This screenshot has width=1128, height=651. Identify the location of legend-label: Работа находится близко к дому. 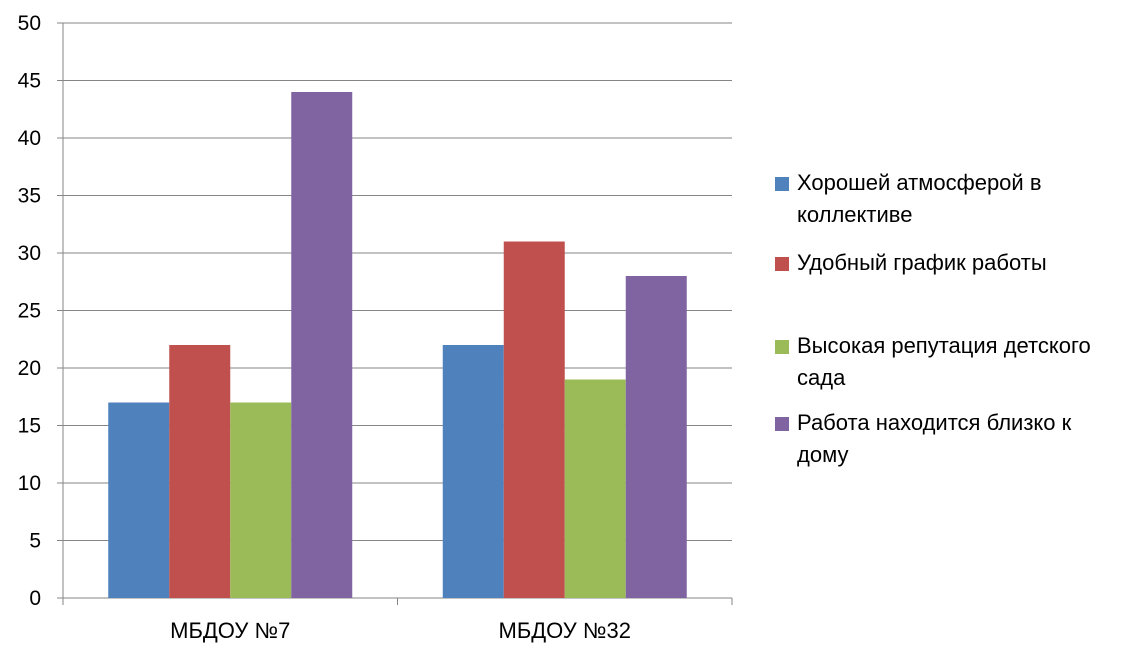
(934, 438).